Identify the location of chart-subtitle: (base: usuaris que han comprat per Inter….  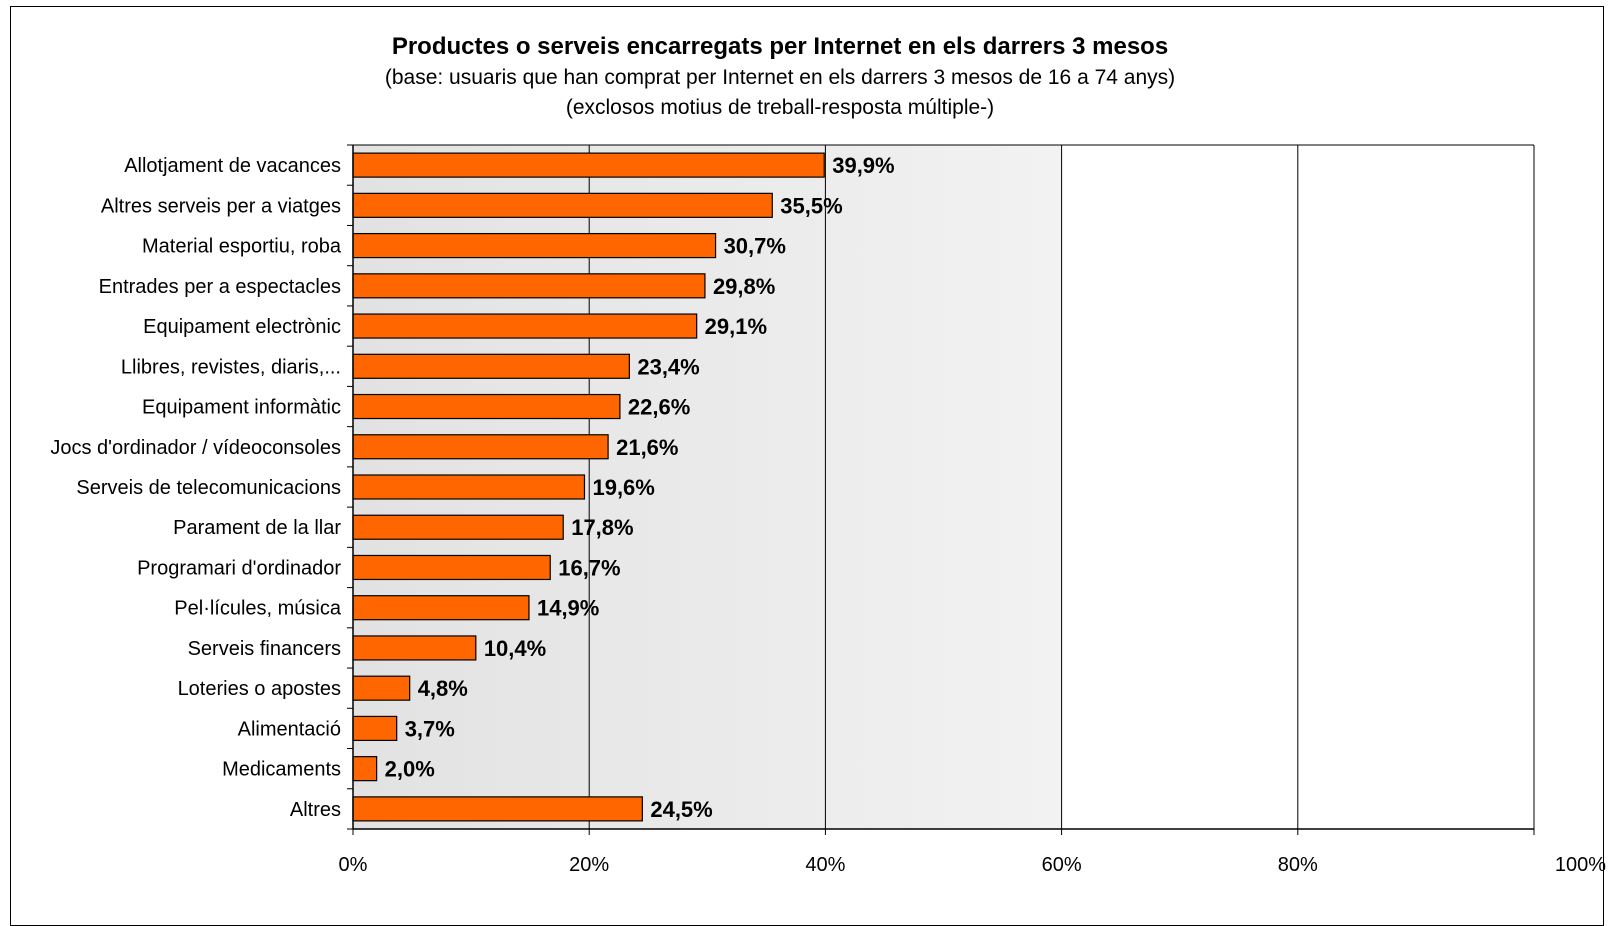
(780, 77).